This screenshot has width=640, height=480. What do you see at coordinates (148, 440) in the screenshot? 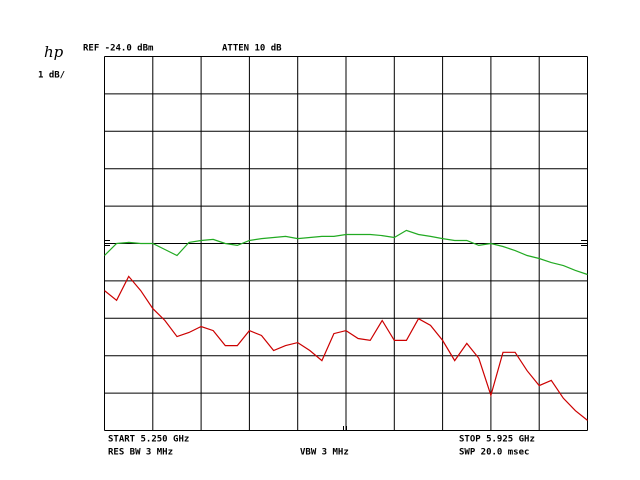
I see `start-frequency: START 5.250 GHz` at bounding box center [148, 440].